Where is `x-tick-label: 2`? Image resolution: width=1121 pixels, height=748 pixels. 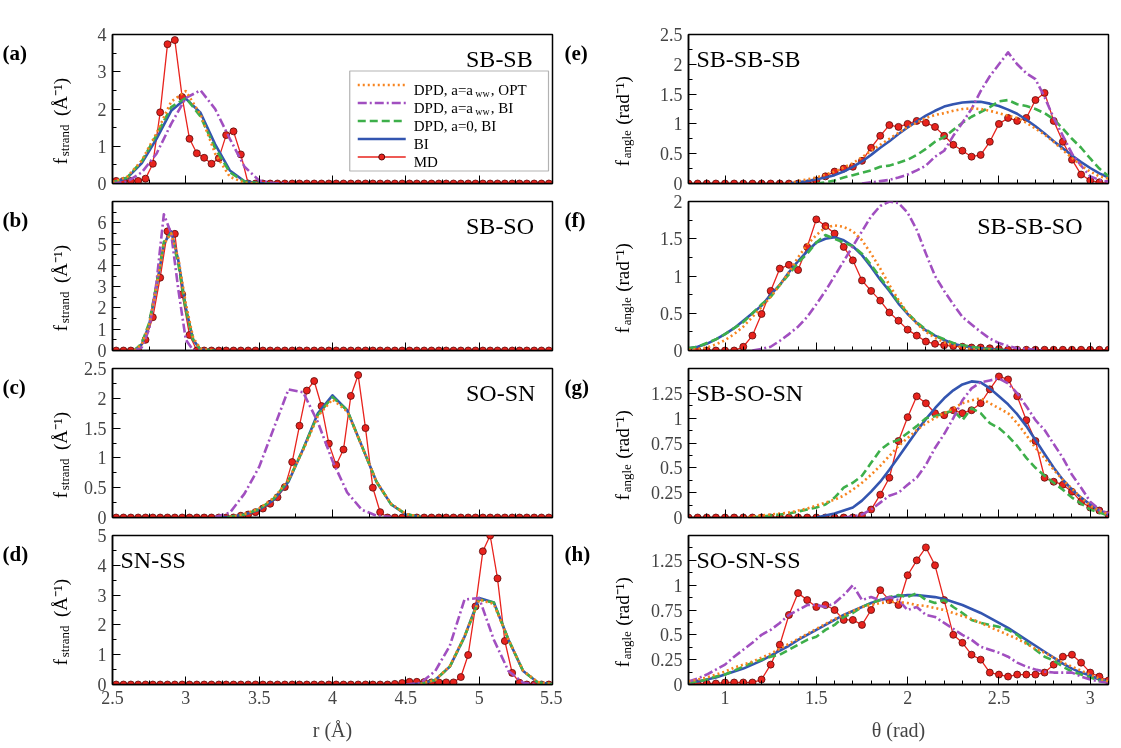 x-tick-label: 2 is located at coordinates (908, 697).